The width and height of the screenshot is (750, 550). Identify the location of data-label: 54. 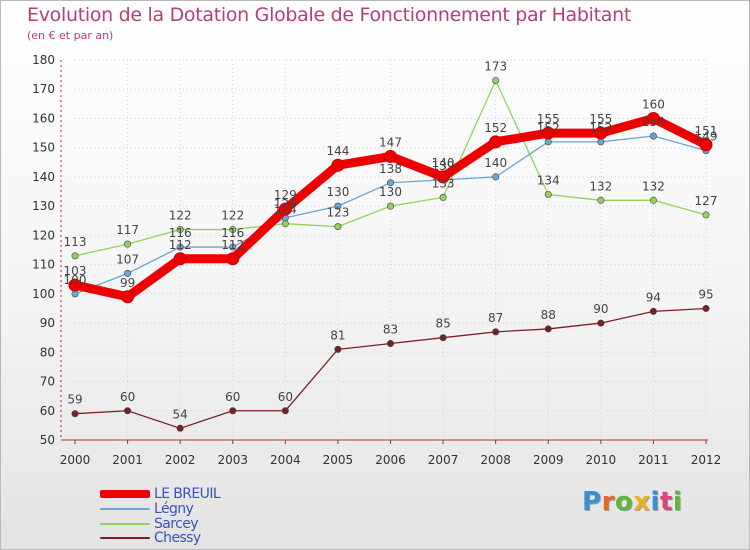
(180, 414).